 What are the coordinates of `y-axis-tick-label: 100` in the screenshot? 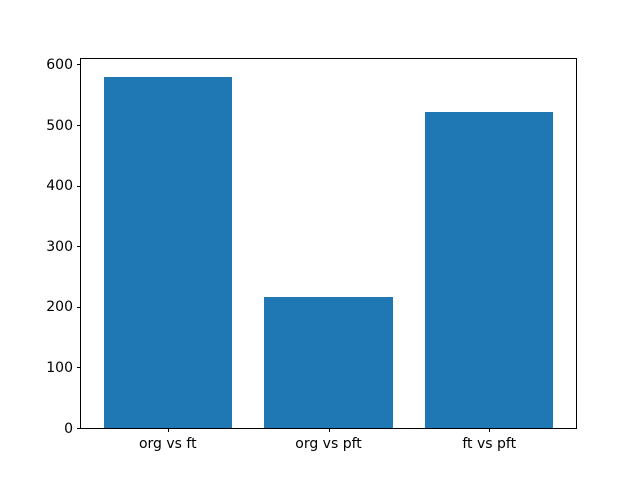 It's located at (59, 367).